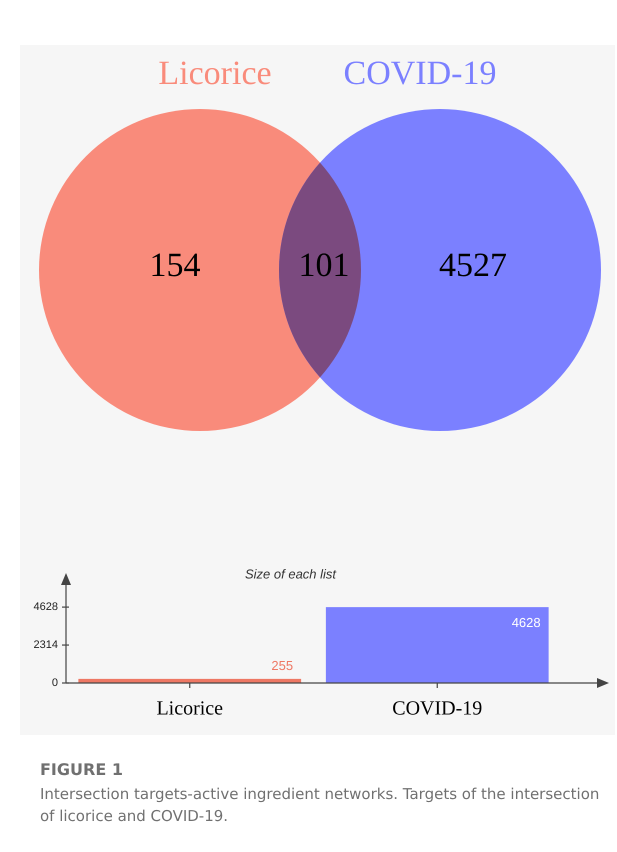 The height and width of the screenshot is (852, 617). Describe the element at coordinates (55, 683) in the screenshot. I see `y-tick-label: 0` at that location.